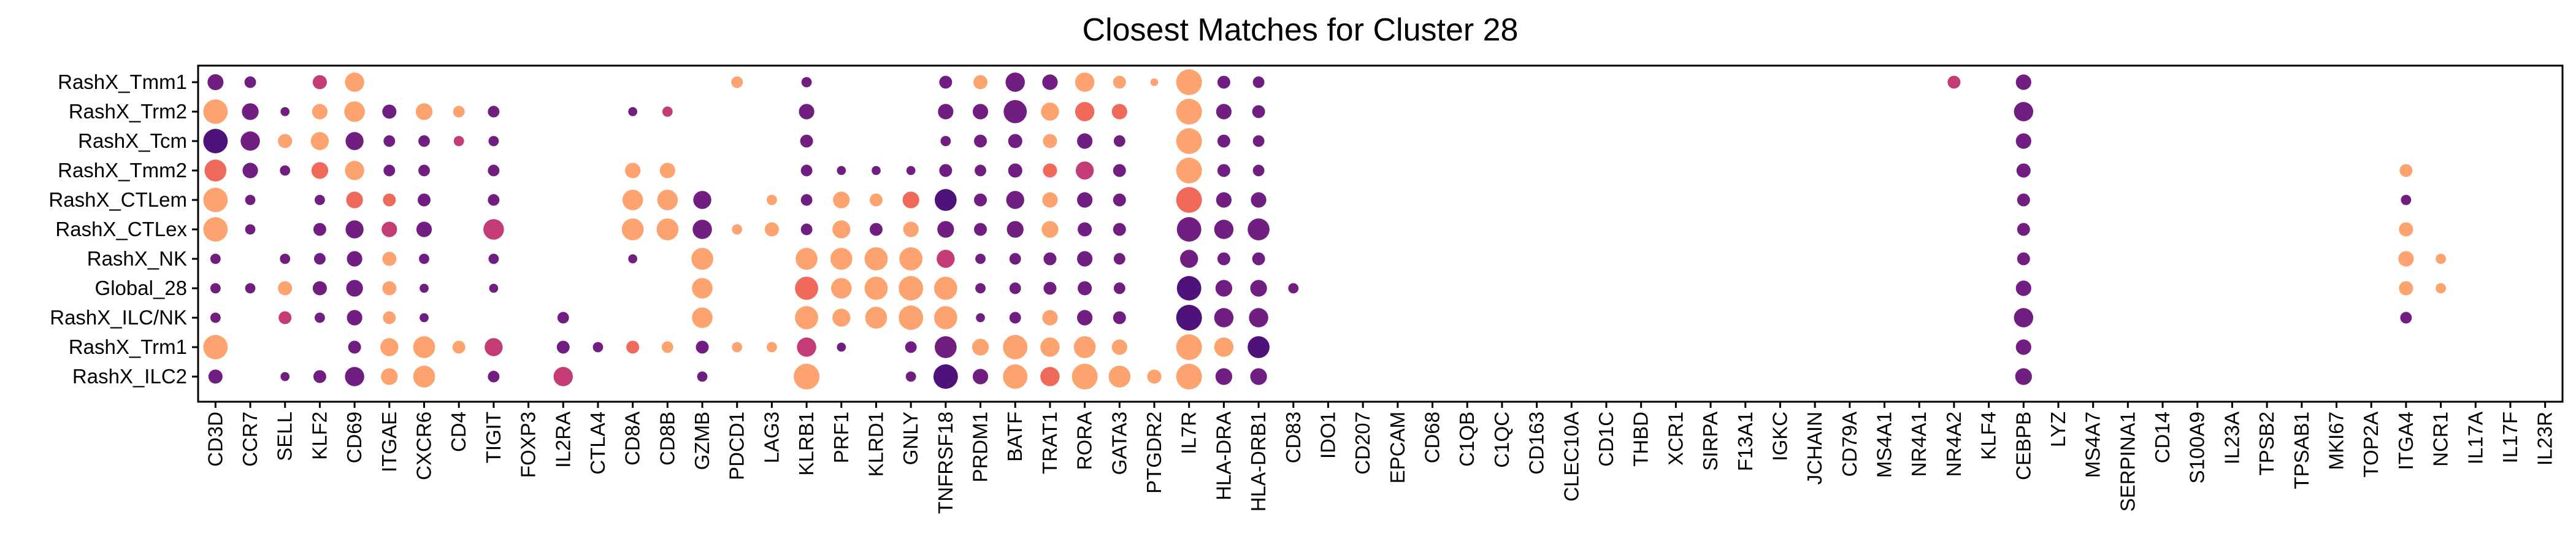 This screenshot has width=2576, height=552. I want to click on dot-CCR7-RashX_Tmm1, so click(250, 82).